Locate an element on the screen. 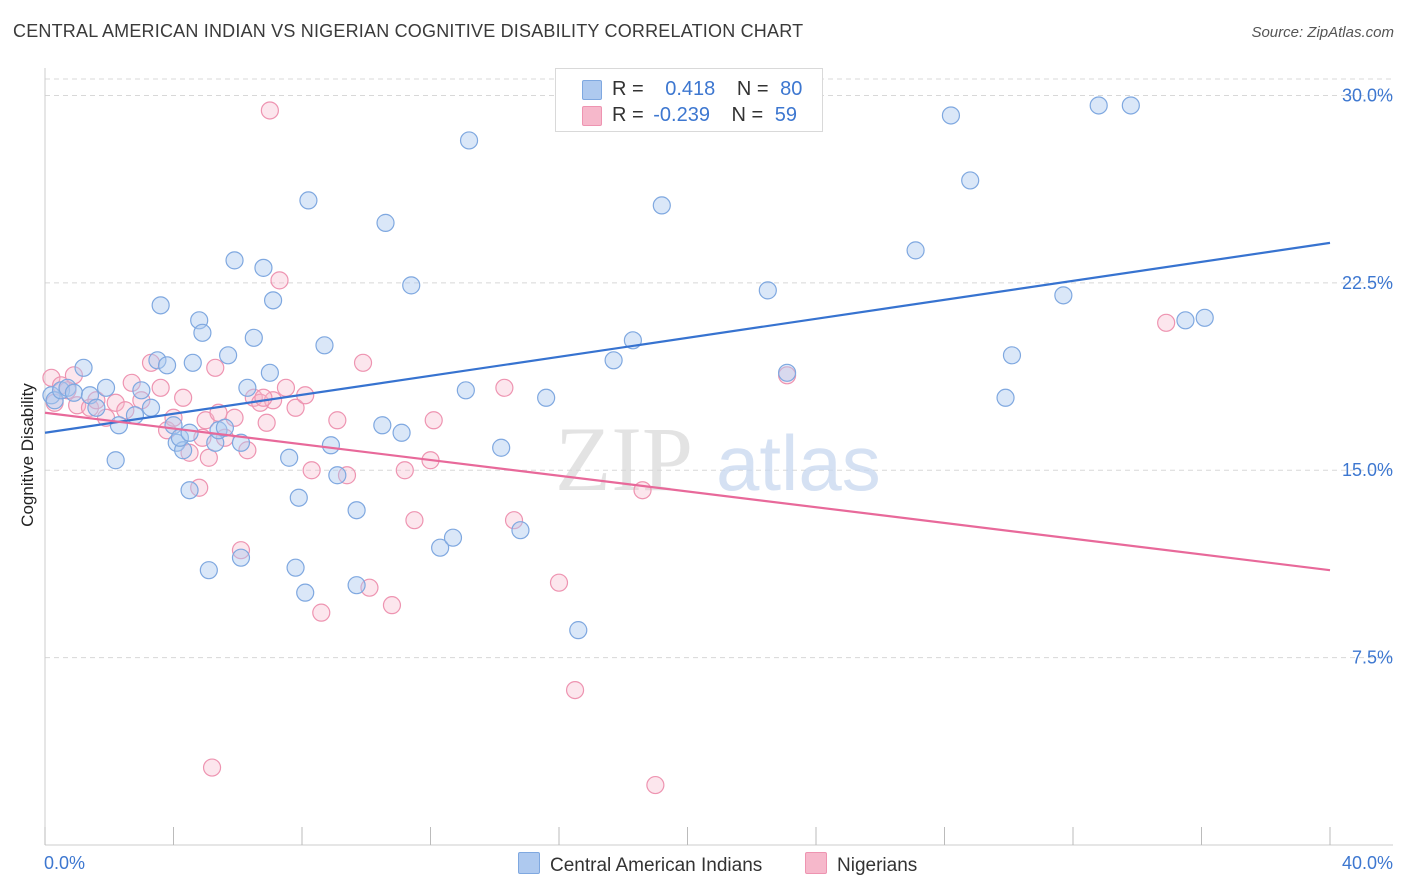  bottom-legend-label-blue: Central American Indians is located at coordinates (656, 865).